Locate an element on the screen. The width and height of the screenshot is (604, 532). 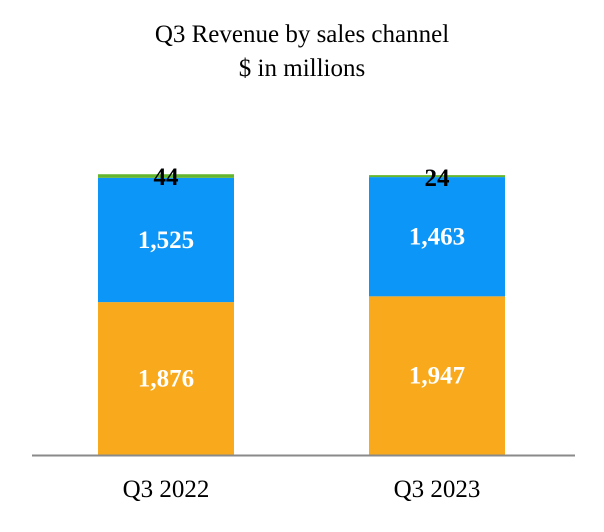
data-label-orange-channel-2: 1,947 is located at coordinates (437, 376).